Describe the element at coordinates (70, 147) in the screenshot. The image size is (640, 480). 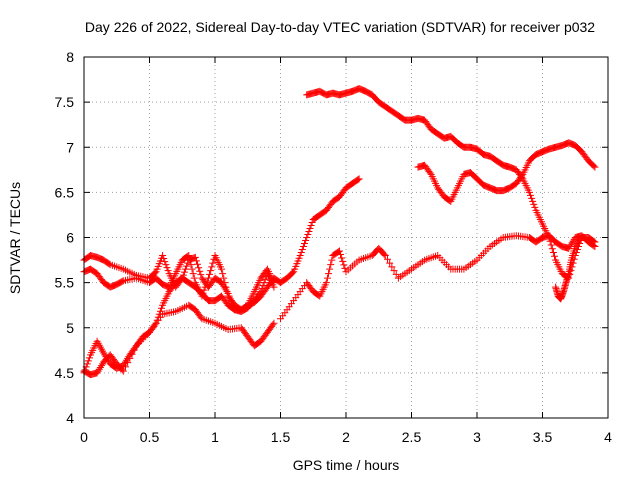
I see `y-tick-label: 7` at that location.